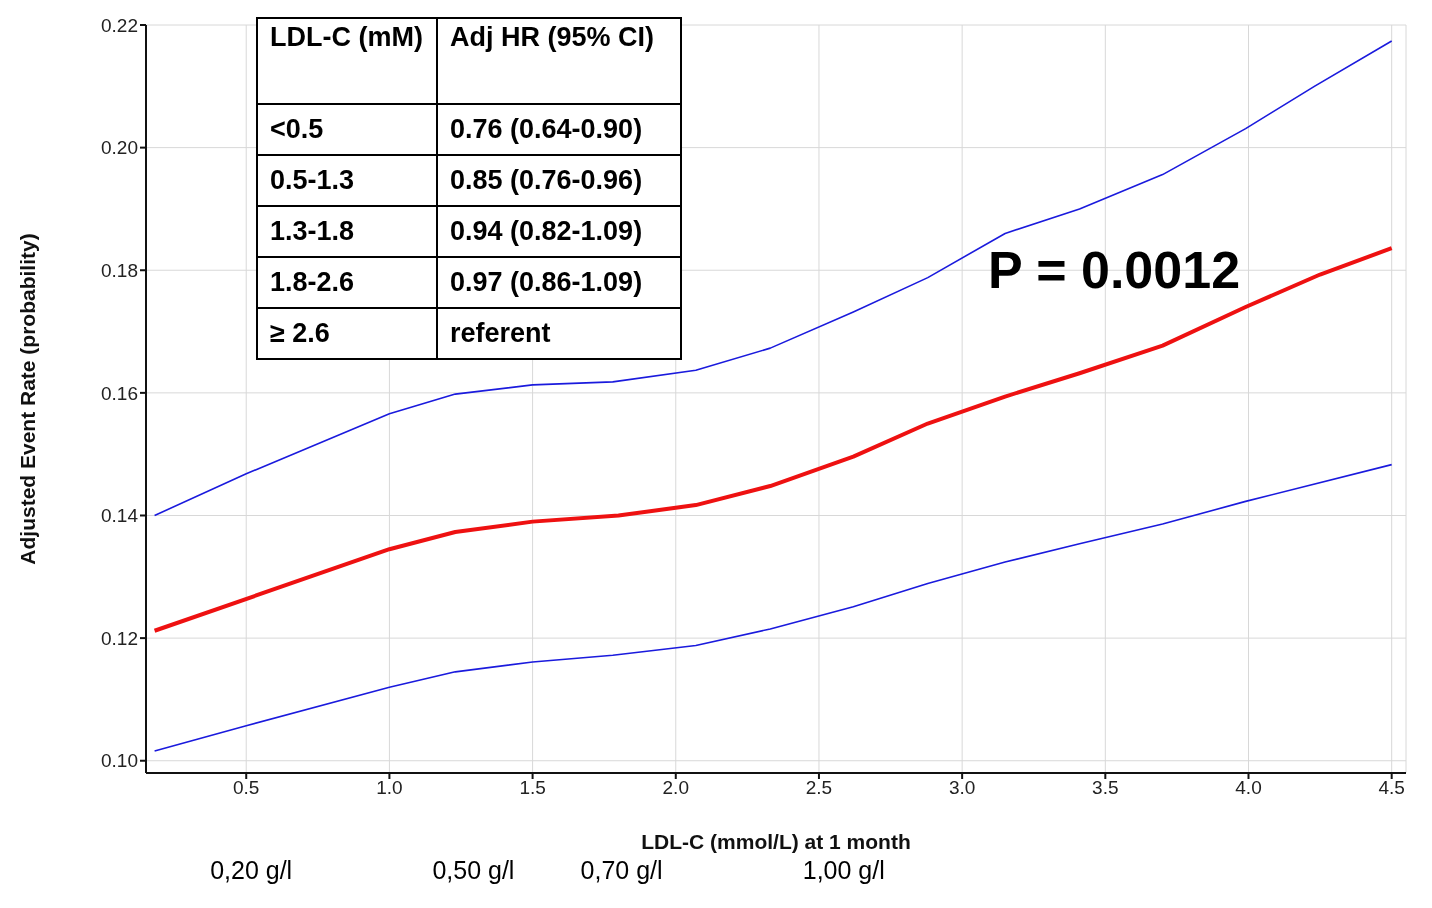 Image resolution: width=1432 pixels, height=908 pixels. What do you see at coordinates (347, 180) in the screenshot?
I see `annotation: 0.5-1.3` at bounding box center [347, 180].